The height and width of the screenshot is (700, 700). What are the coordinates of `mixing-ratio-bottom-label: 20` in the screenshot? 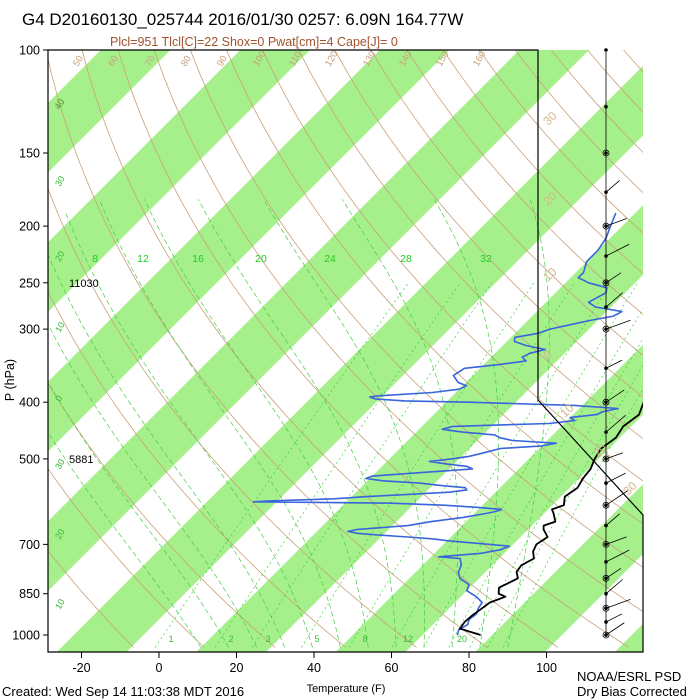 It's located at (462, 639).